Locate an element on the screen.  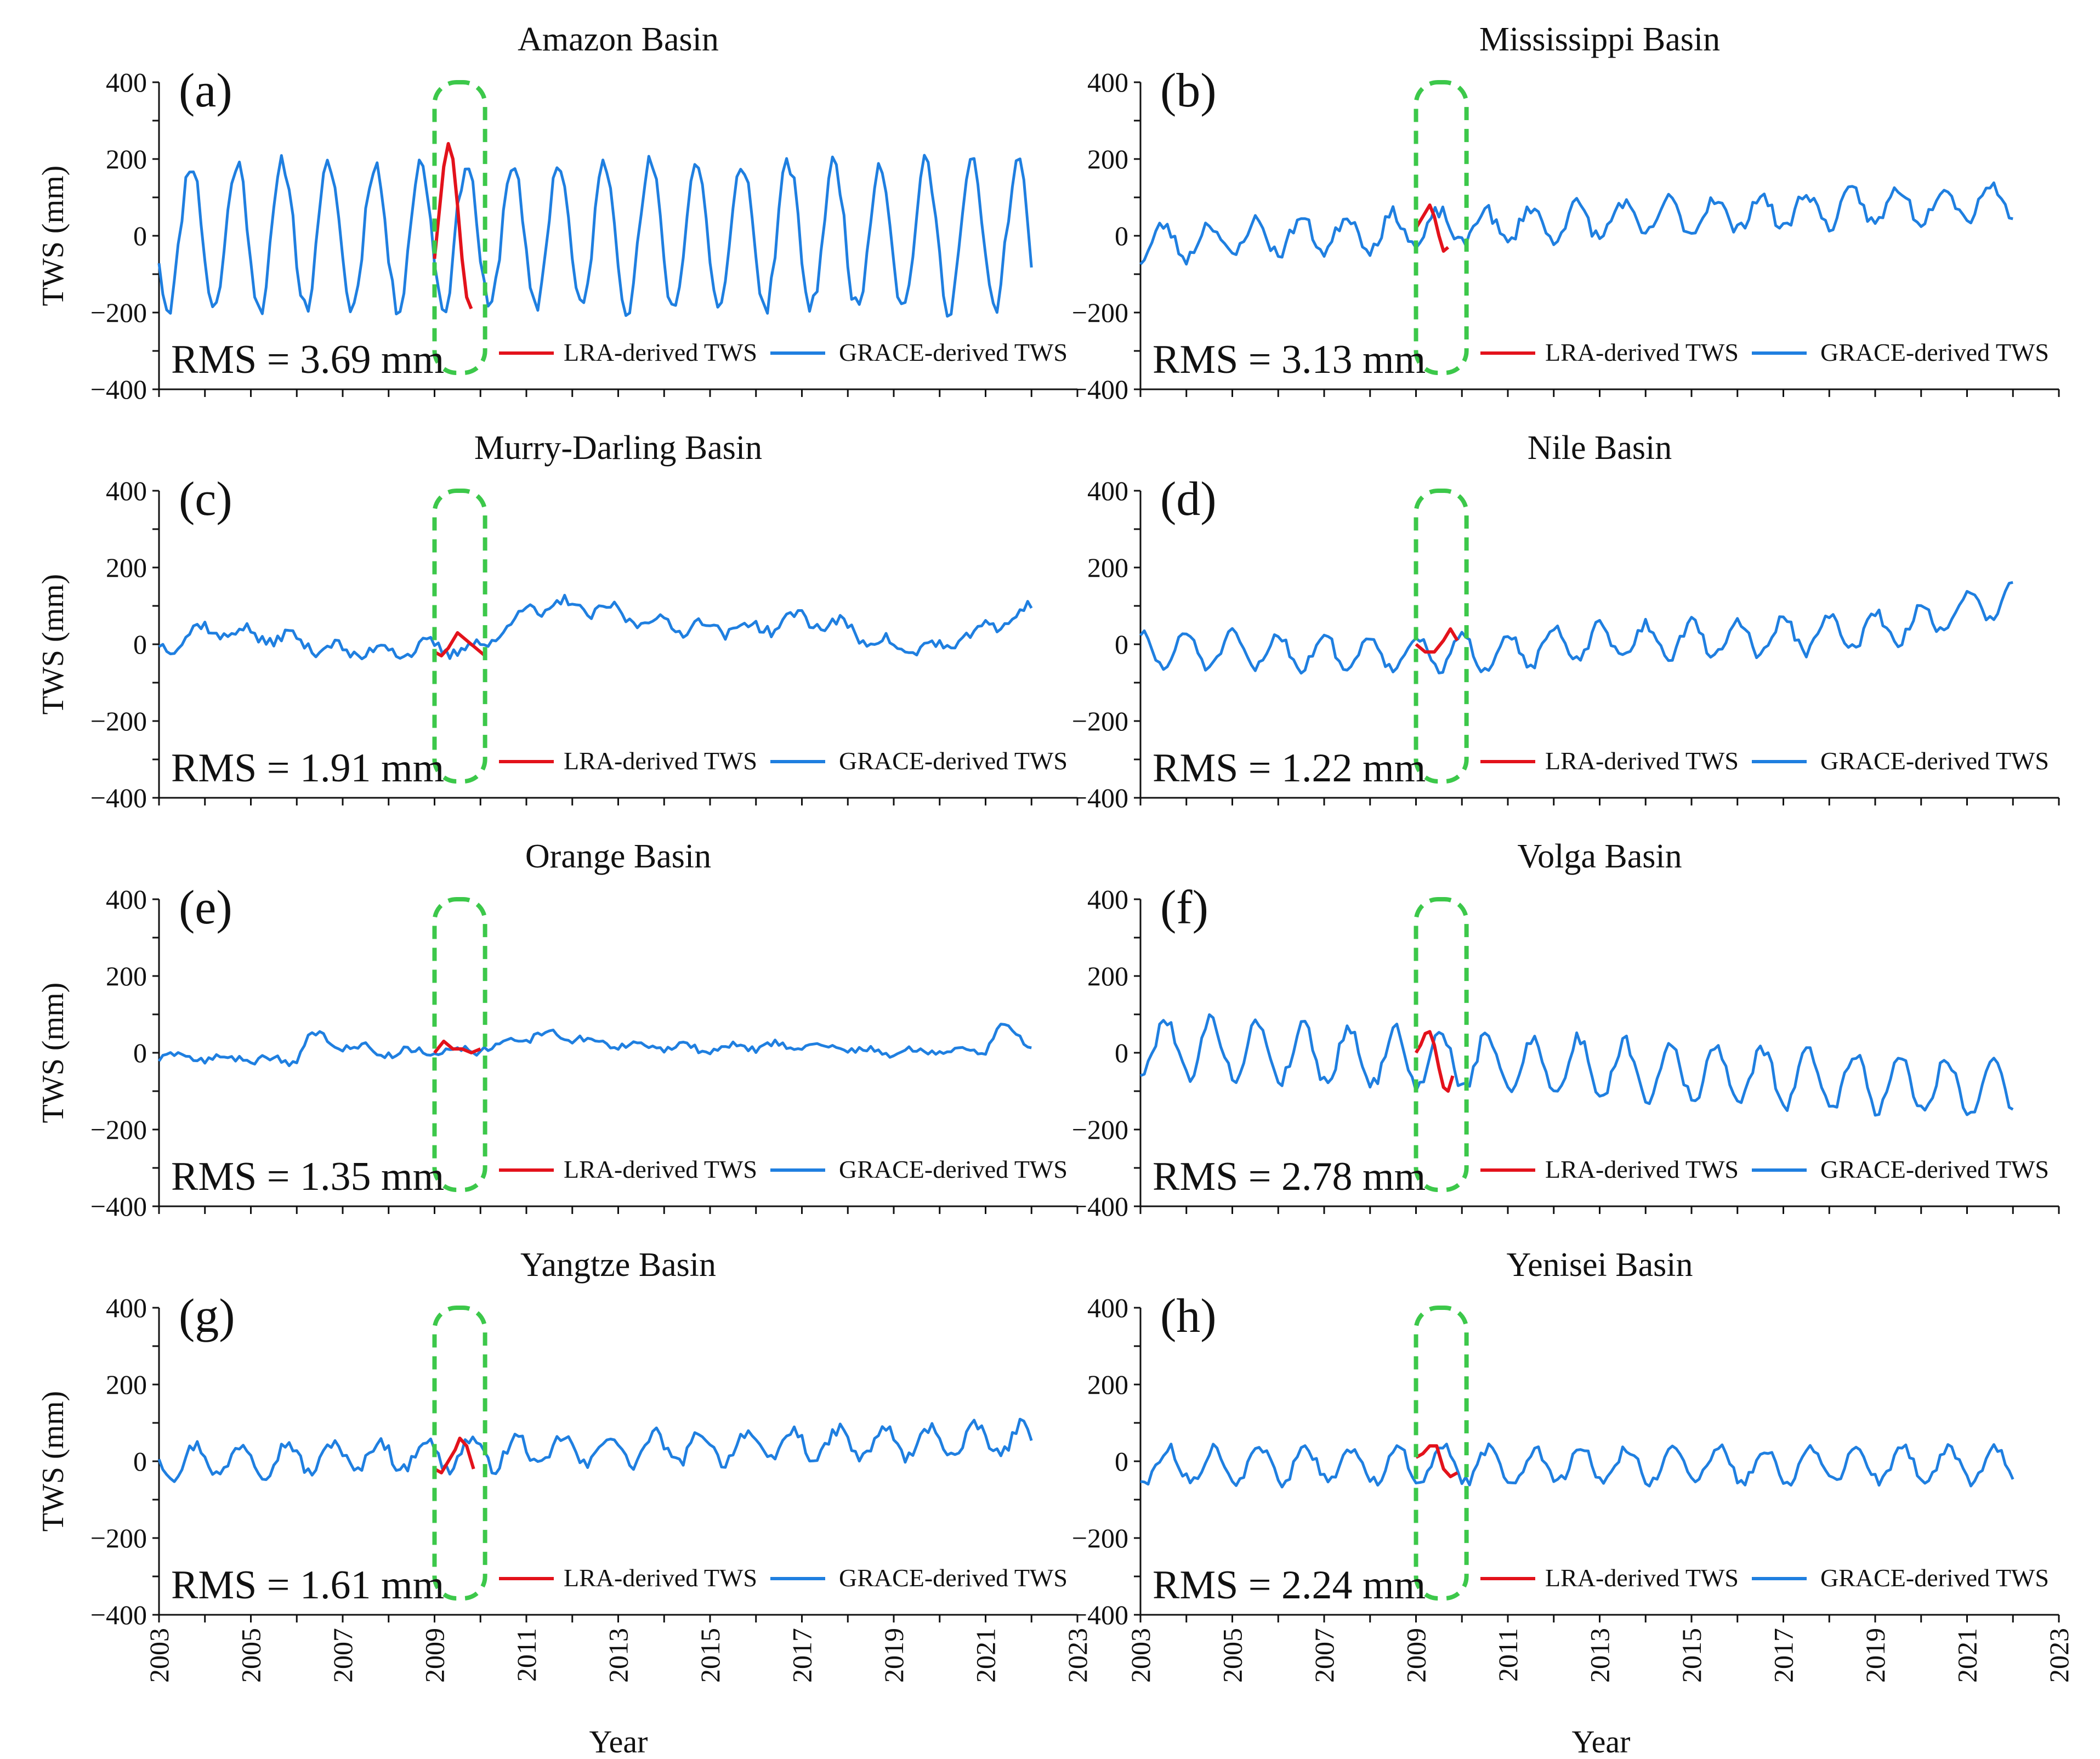
rms-label: RMS = 1.22 mm is located at coordinates (1289, 768).